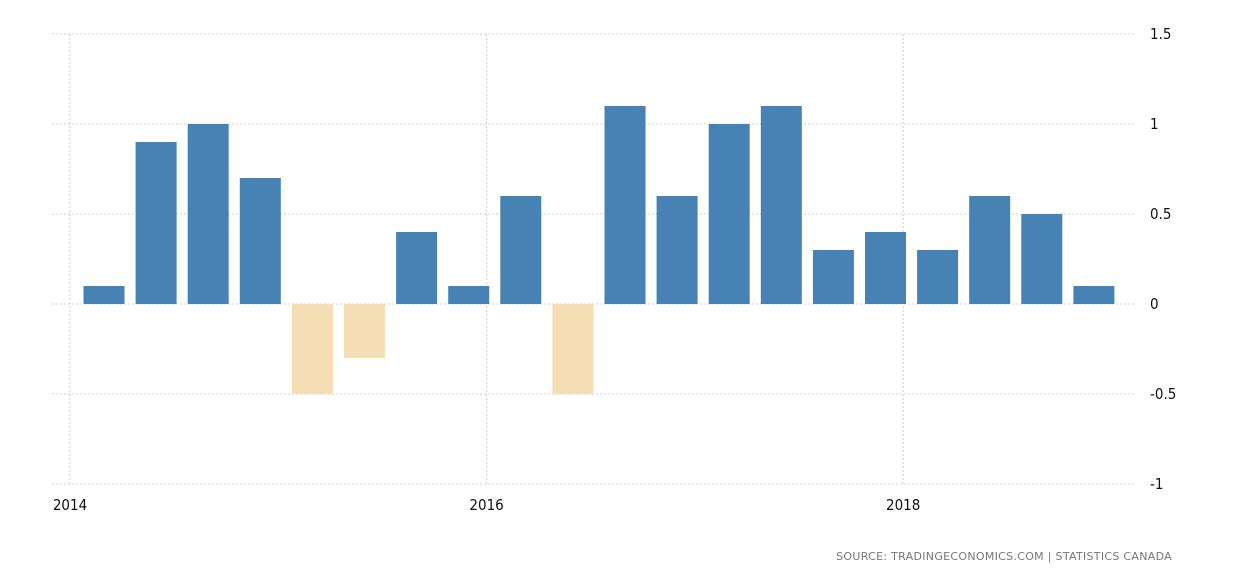 This screenshot has height=581, width=1249. I want to click on y-tick-label: 0, so click(1154, 304).